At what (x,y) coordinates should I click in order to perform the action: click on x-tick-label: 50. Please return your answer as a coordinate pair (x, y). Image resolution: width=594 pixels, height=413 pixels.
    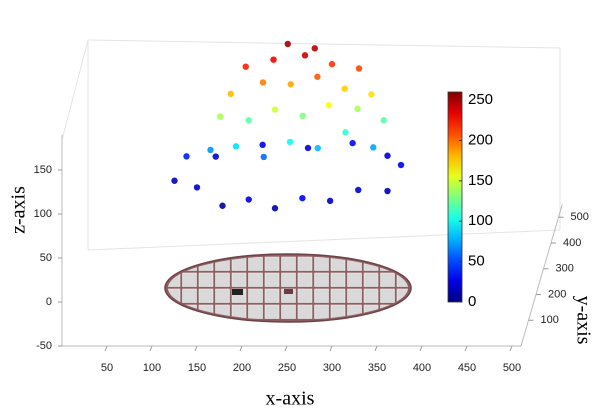
    Looking at the image, I should click on (107, 368).